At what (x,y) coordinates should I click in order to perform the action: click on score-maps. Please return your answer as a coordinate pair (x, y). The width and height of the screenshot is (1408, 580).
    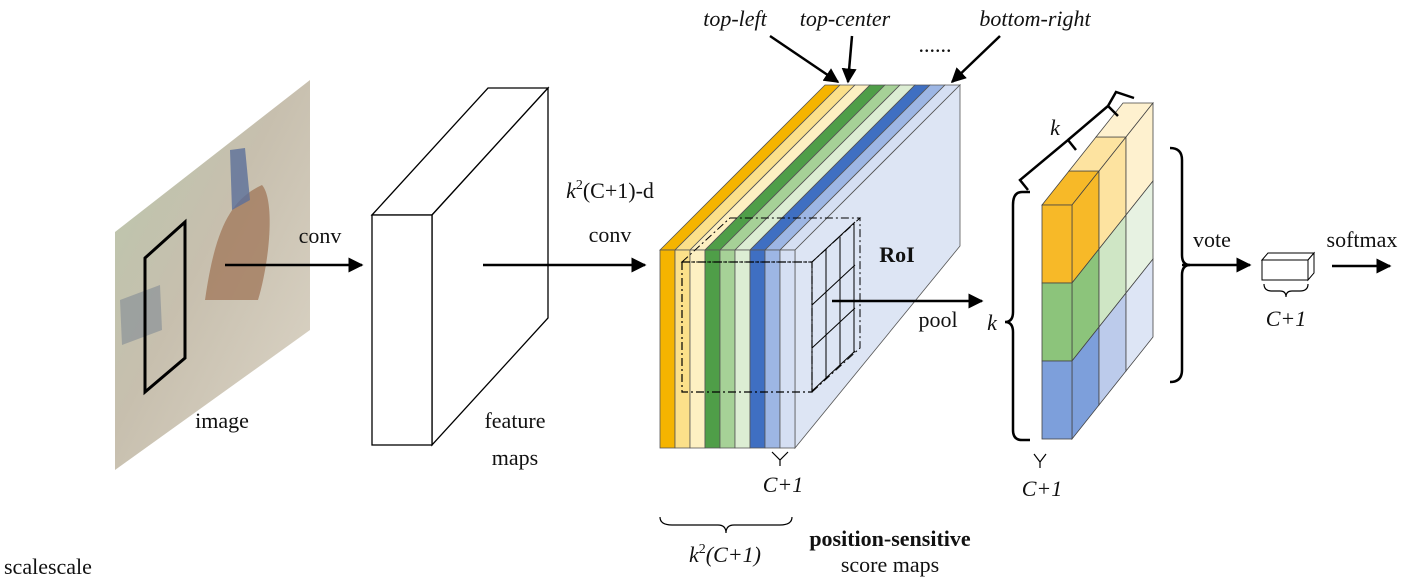
    Looking at the image, I should click on (810, 267).